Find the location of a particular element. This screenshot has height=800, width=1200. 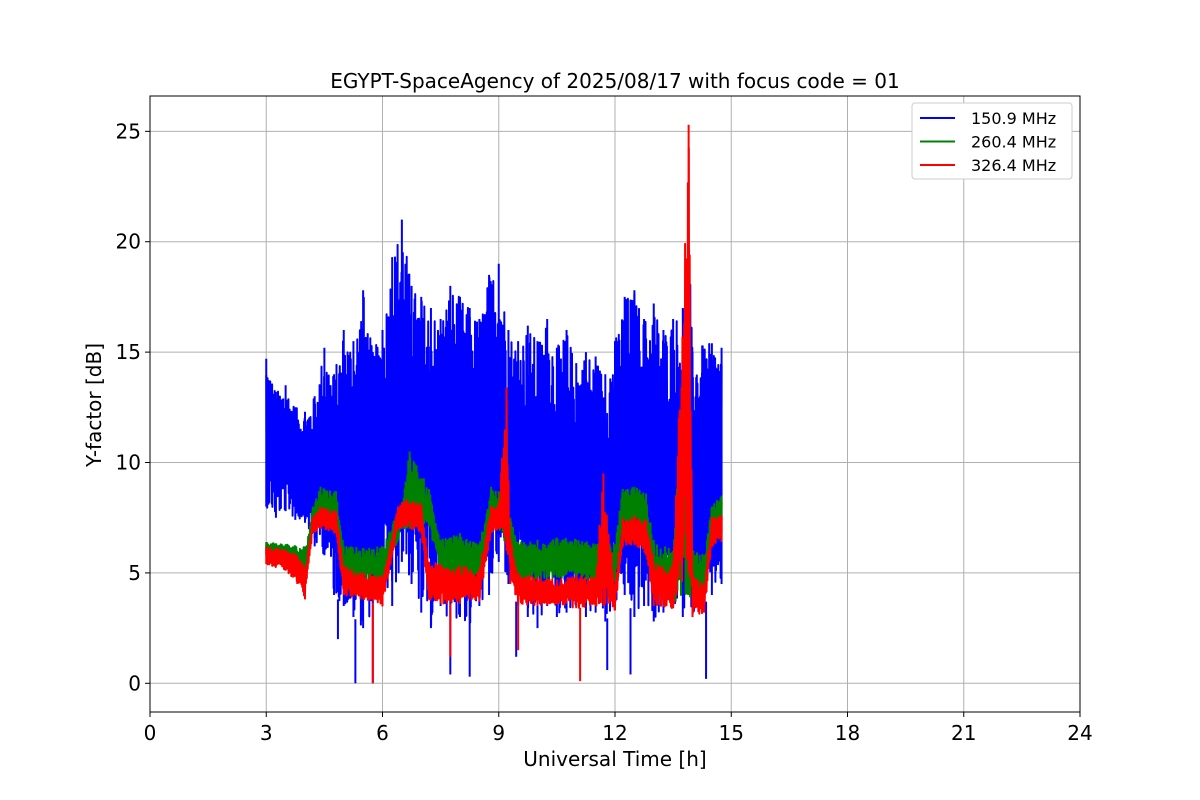

legend-label: 326.4 MHz is located at coordinates (1013, 165).